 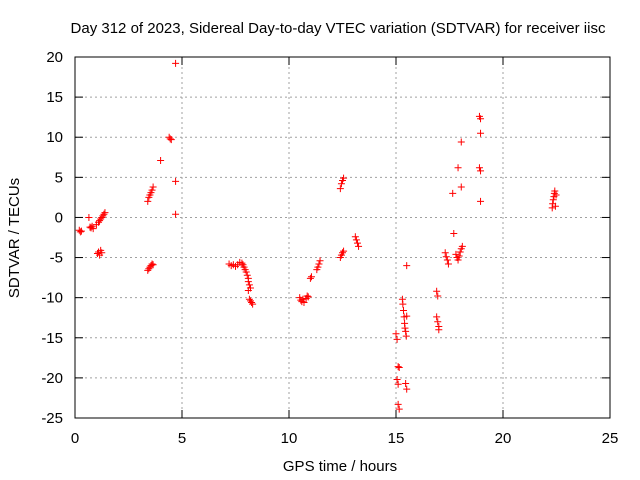 I want to click on y-tick-label: 5, so click(x=59, y=177).